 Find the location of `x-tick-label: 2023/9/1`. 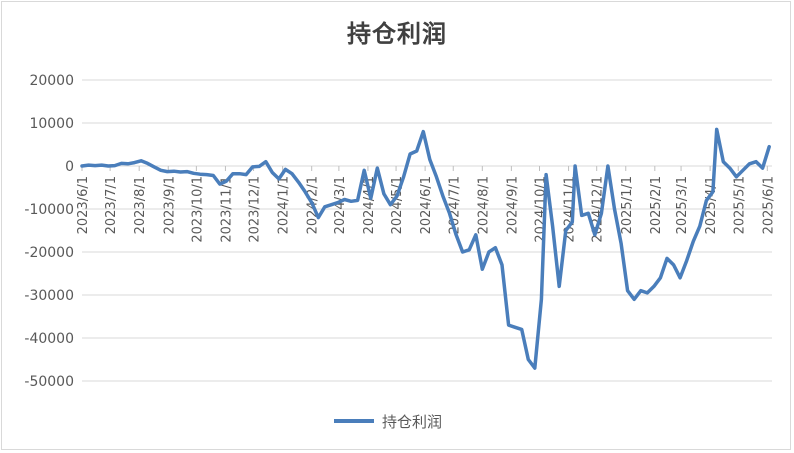

x-tick-label: 2023/9/1 is located at coordinates (169, 205).